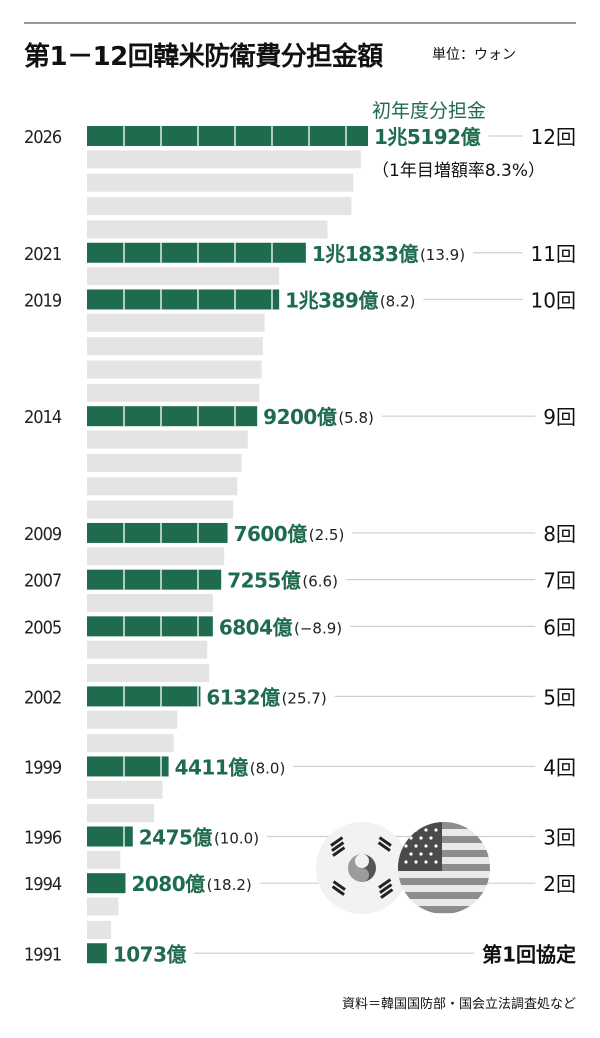  I want to click on value-label-1996: 2475億, so click(176, 838).